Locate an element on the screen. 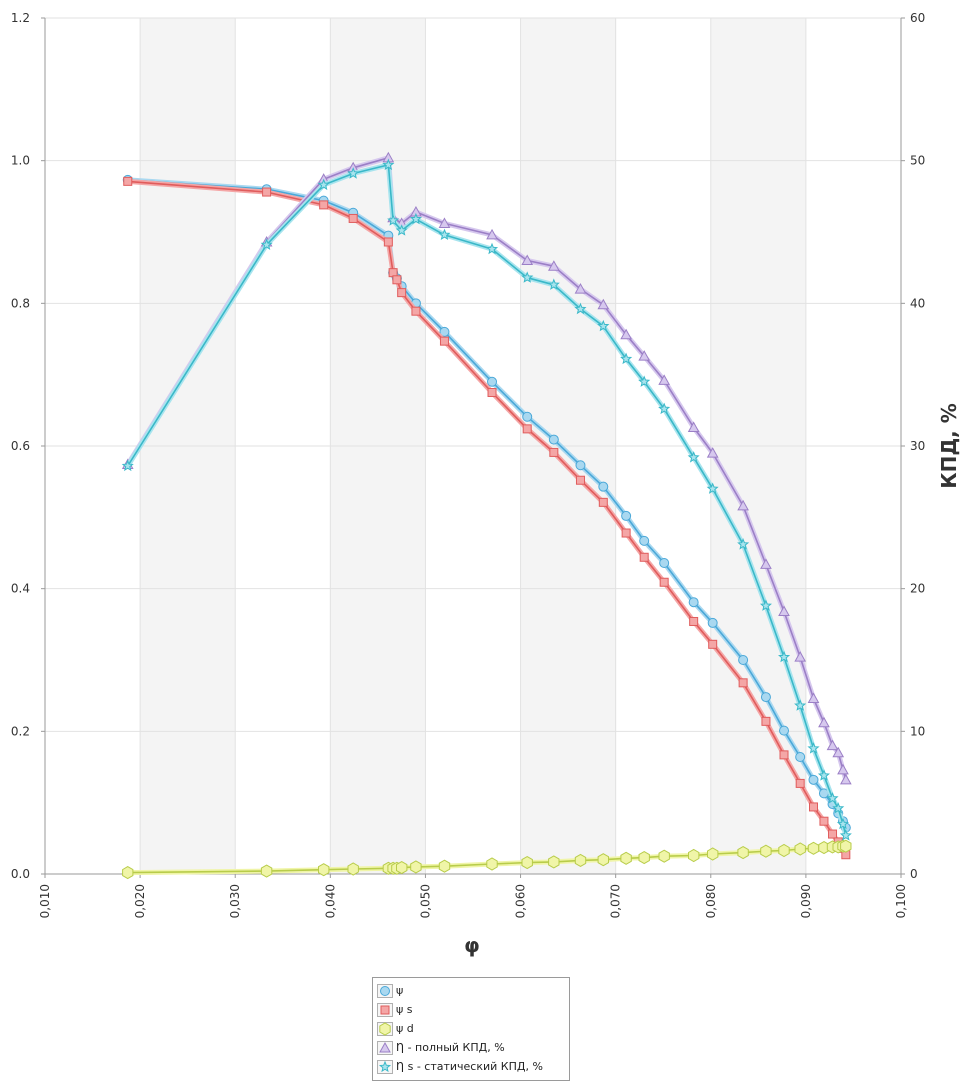 The height and width of the screenshot is (1084, 962). y-tick-label: 0.4 is located at coordinates (20, 589).